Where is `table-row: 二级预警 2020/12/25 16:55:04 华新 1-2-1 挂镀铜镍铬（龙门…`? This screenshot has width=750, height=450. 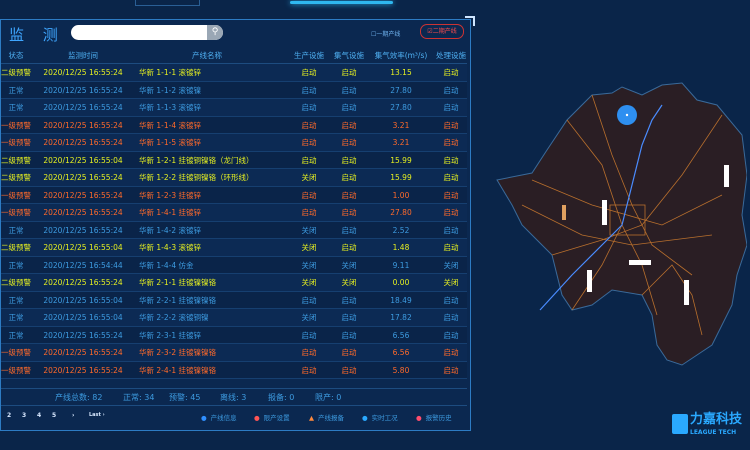 table-row: 二级预警 2020/12/25 16:55:04 华新 1-2-1 挂镀铜镍铬（龙门… is located at coordinates (234, 160).